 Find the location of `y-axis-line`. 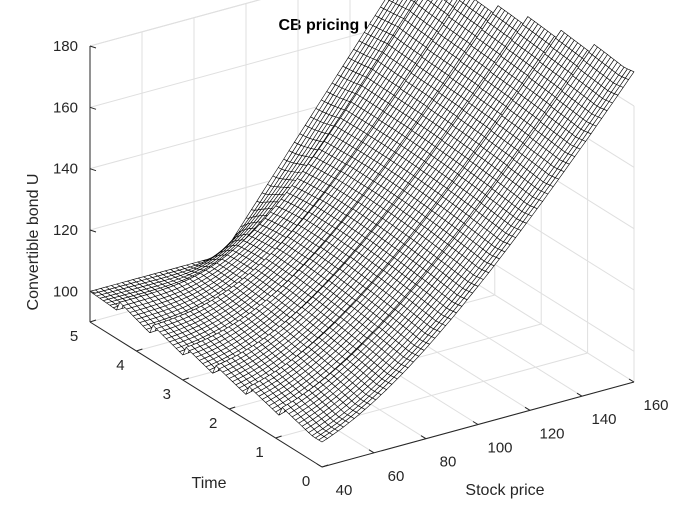

y-axis-line is located at coordinates (206, 394).